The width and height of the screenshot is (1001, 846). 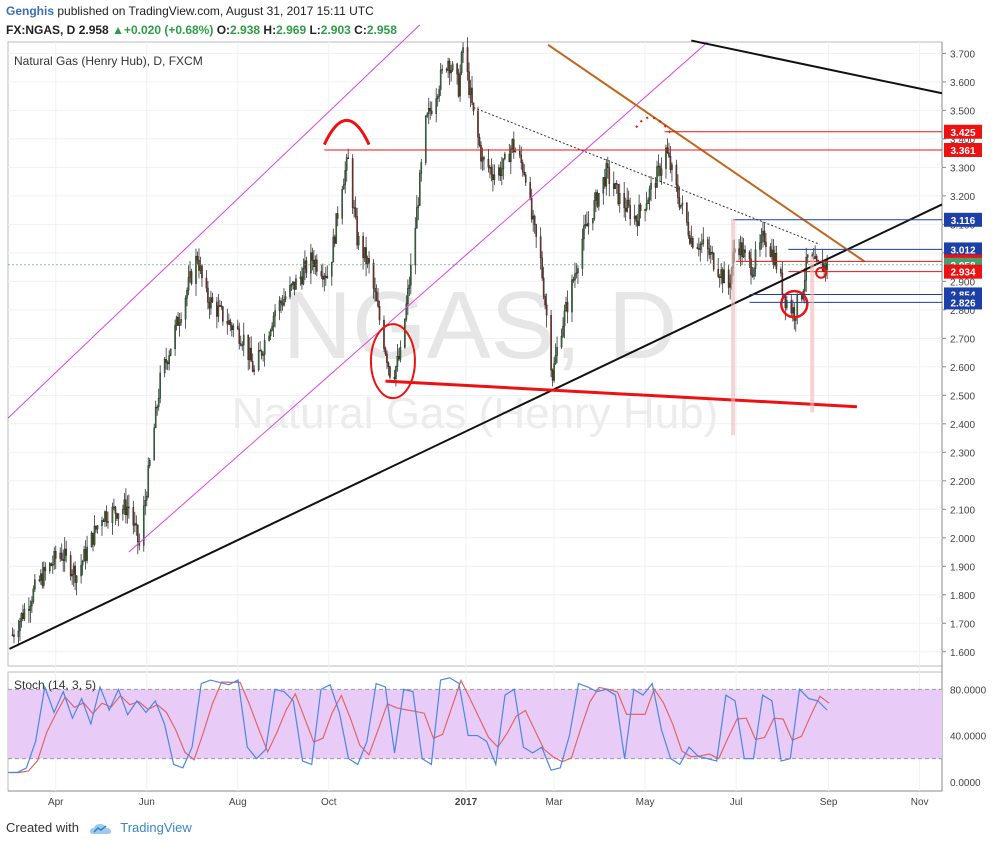 I want to click on stoch-band, so click(x=475, y=724).